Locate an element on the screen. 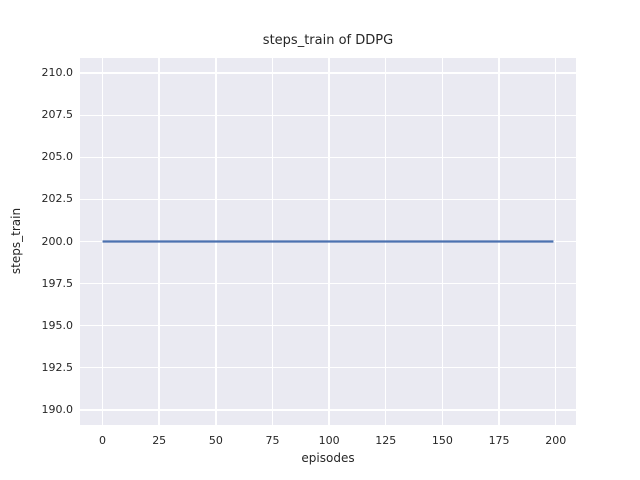  x-tick-label: 75 is located at coordinates (272, 440).